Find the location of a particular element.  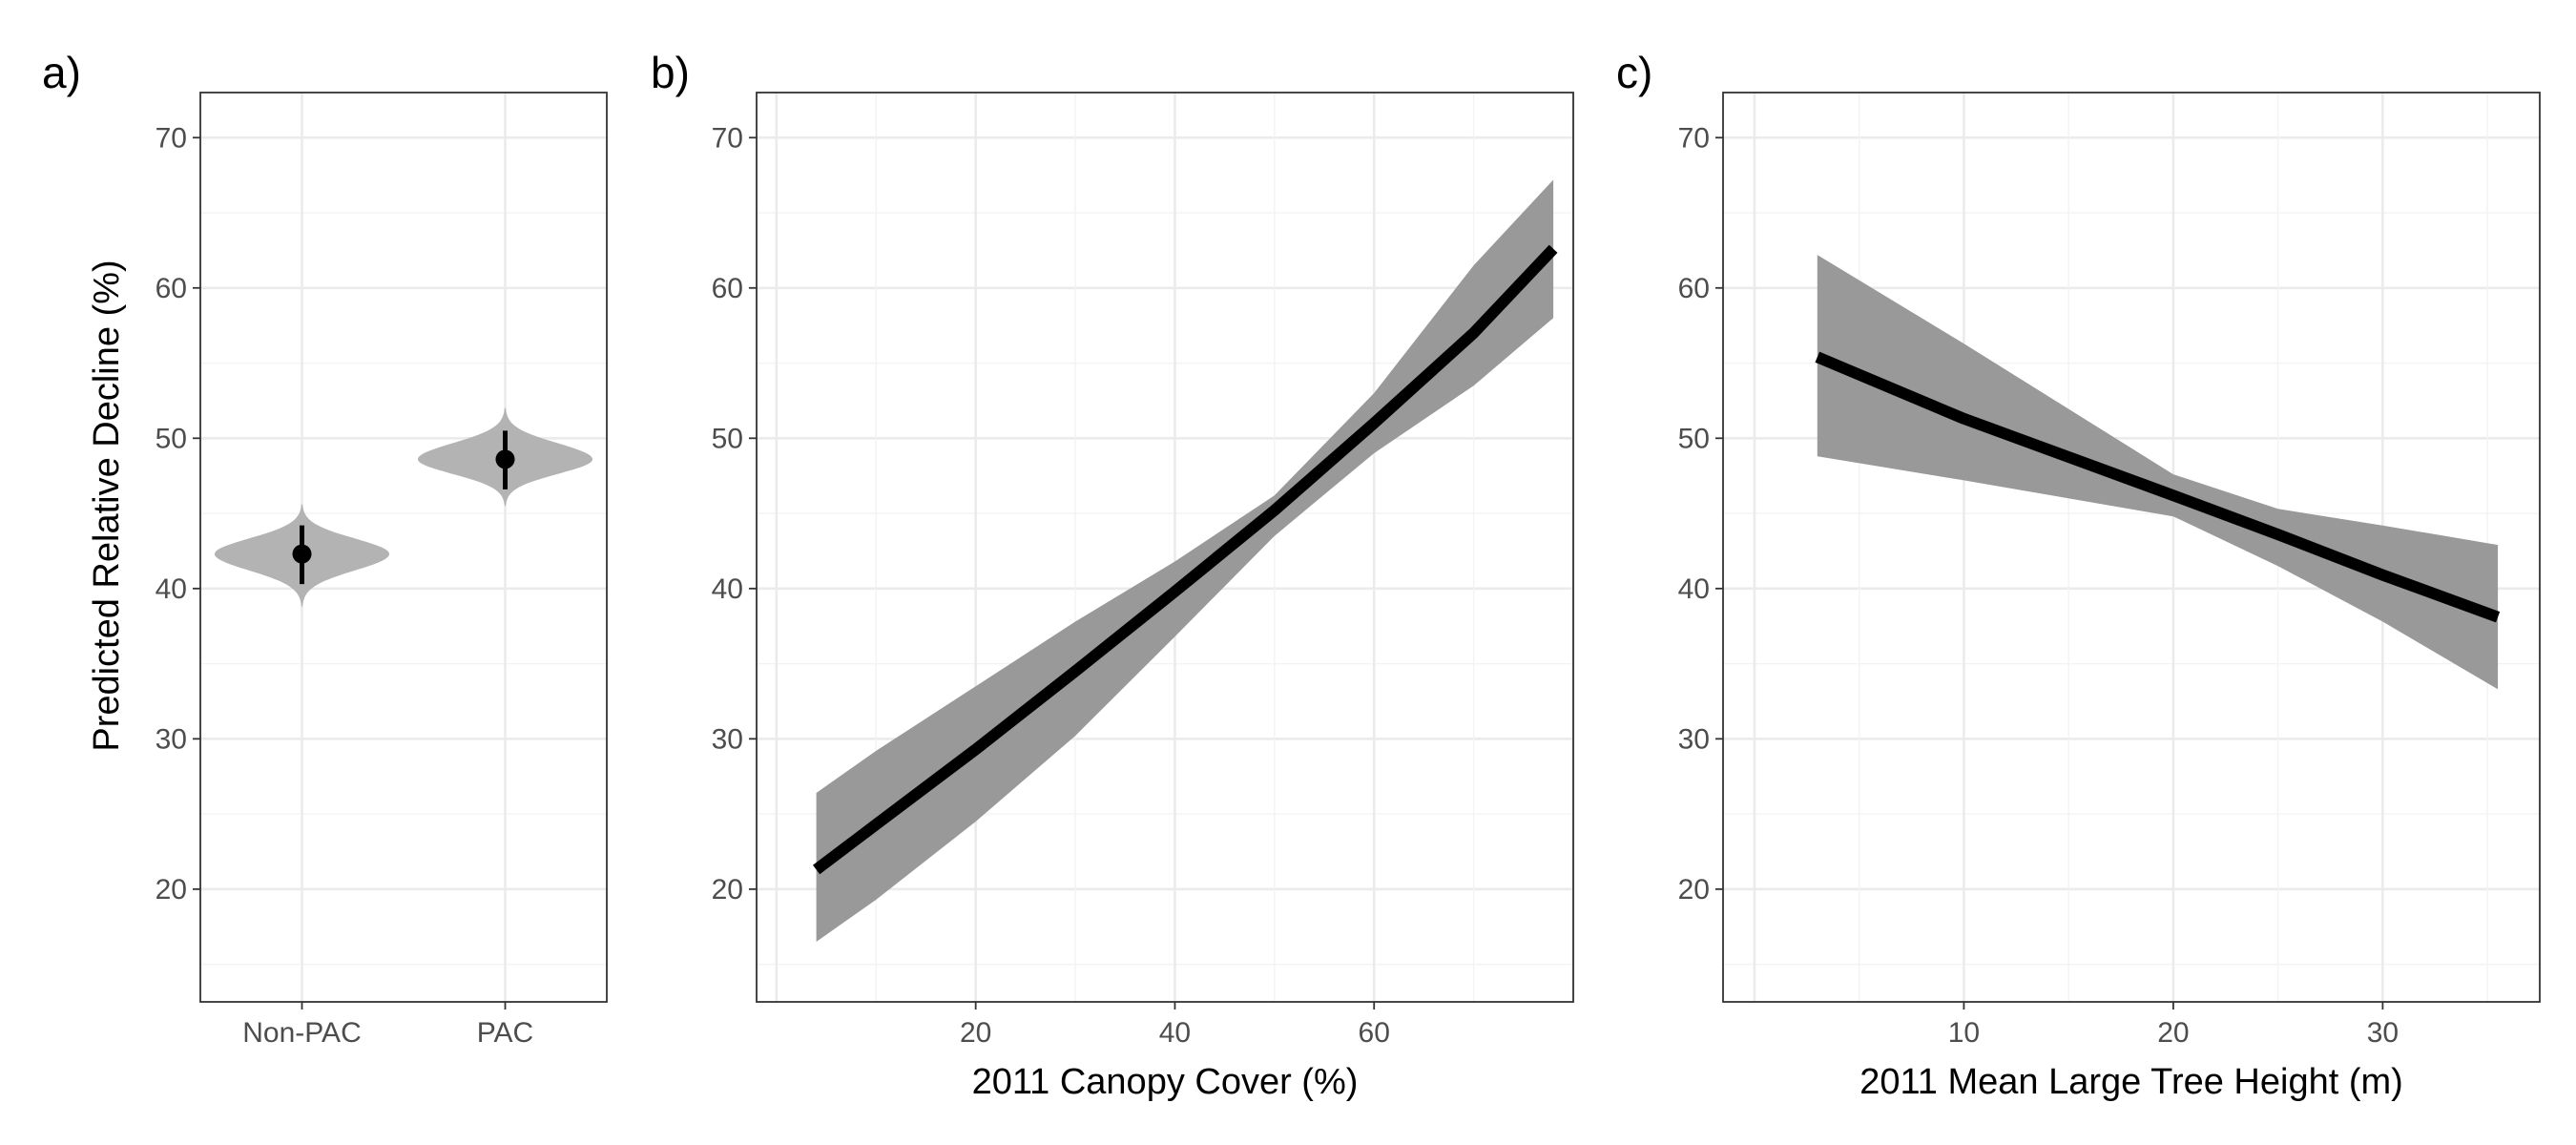

x-tick-label: 10 is located at coordinates (1964, 1033).